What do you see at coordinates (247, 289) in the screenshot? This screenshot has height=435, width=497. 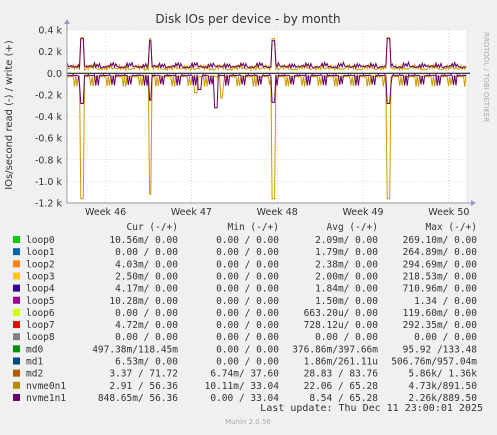 I see `legend-min-loop4: 0.00 / 0.00` at bounding box center [247, 289].